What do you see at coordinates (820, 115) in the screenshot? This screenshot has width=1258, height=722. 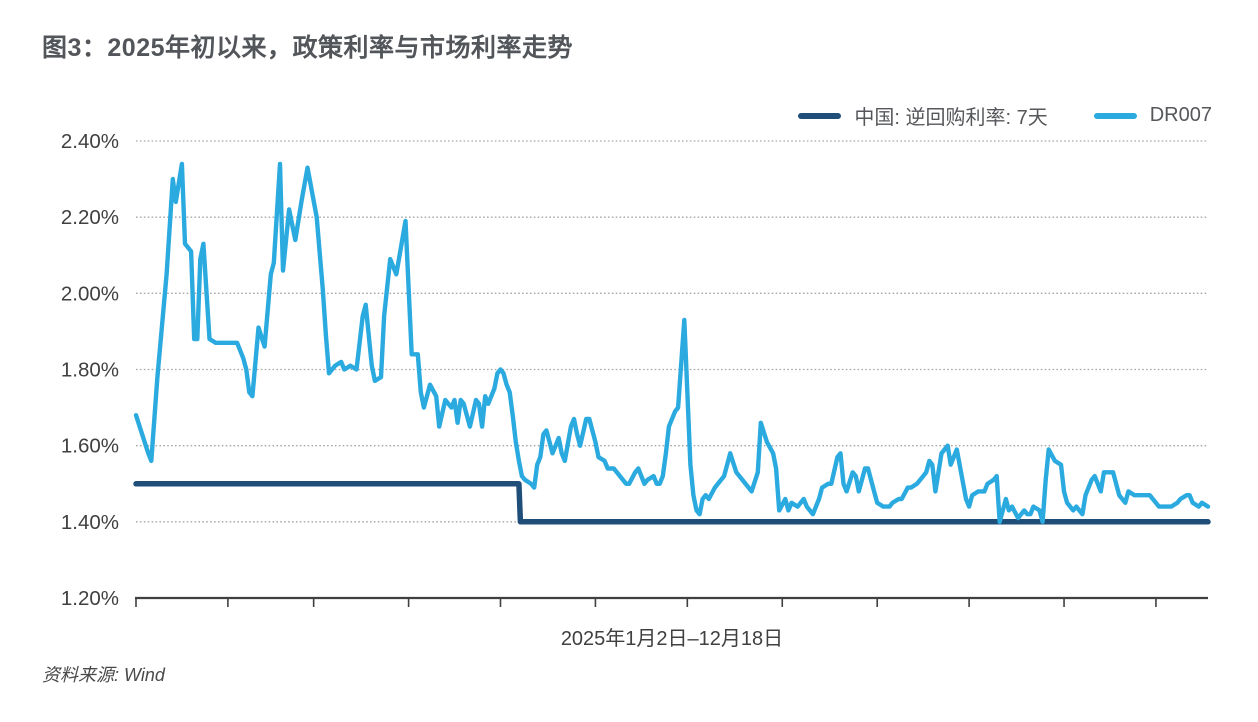 I see `policy-rate-line-swatch` at bounding box center [820, 115].